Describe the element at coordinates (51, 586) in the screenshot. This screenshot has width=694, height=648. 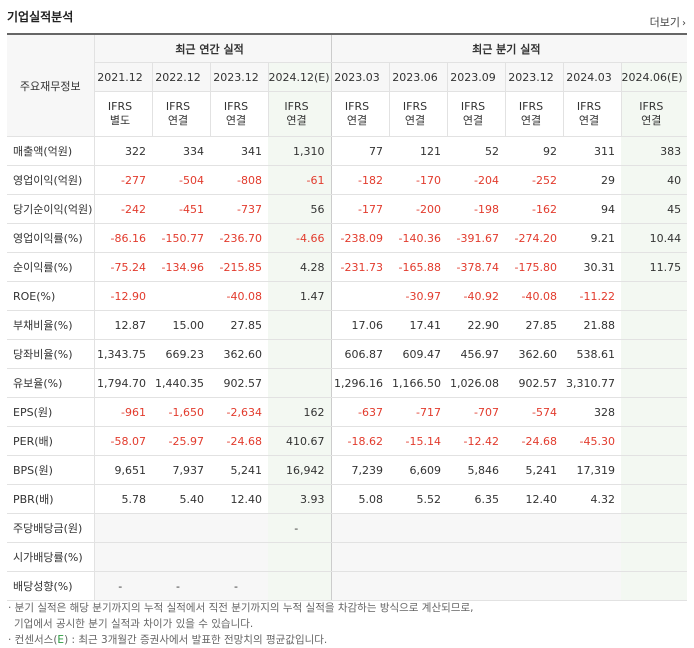
I see `row-label: 배당성향(%)` at that location.